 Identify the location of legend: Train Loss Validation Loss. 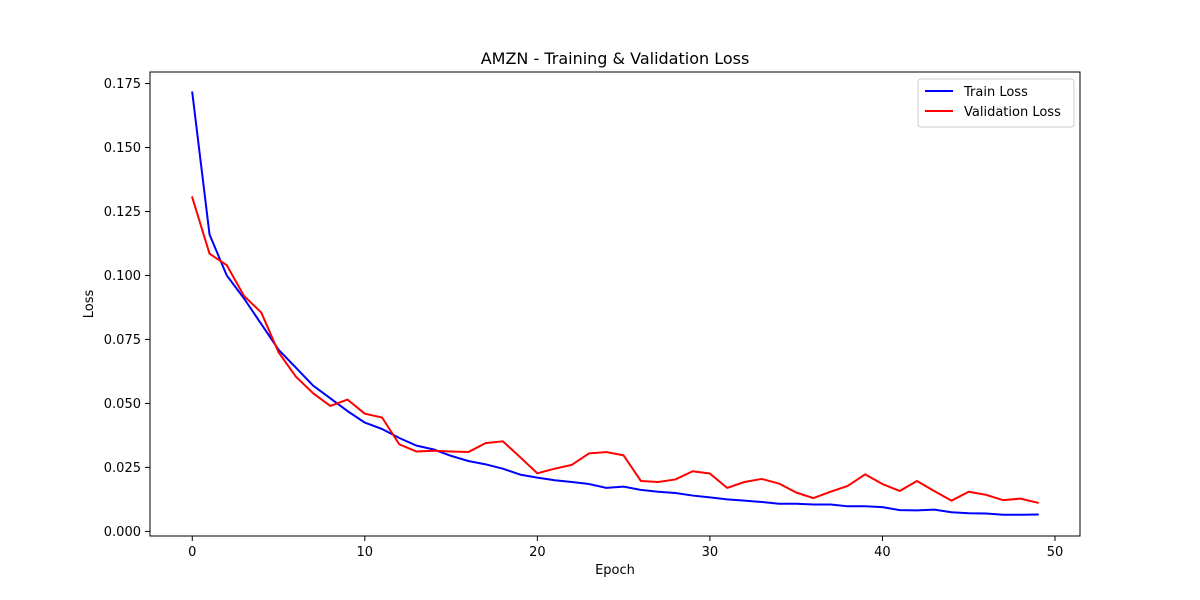
(996, 103).